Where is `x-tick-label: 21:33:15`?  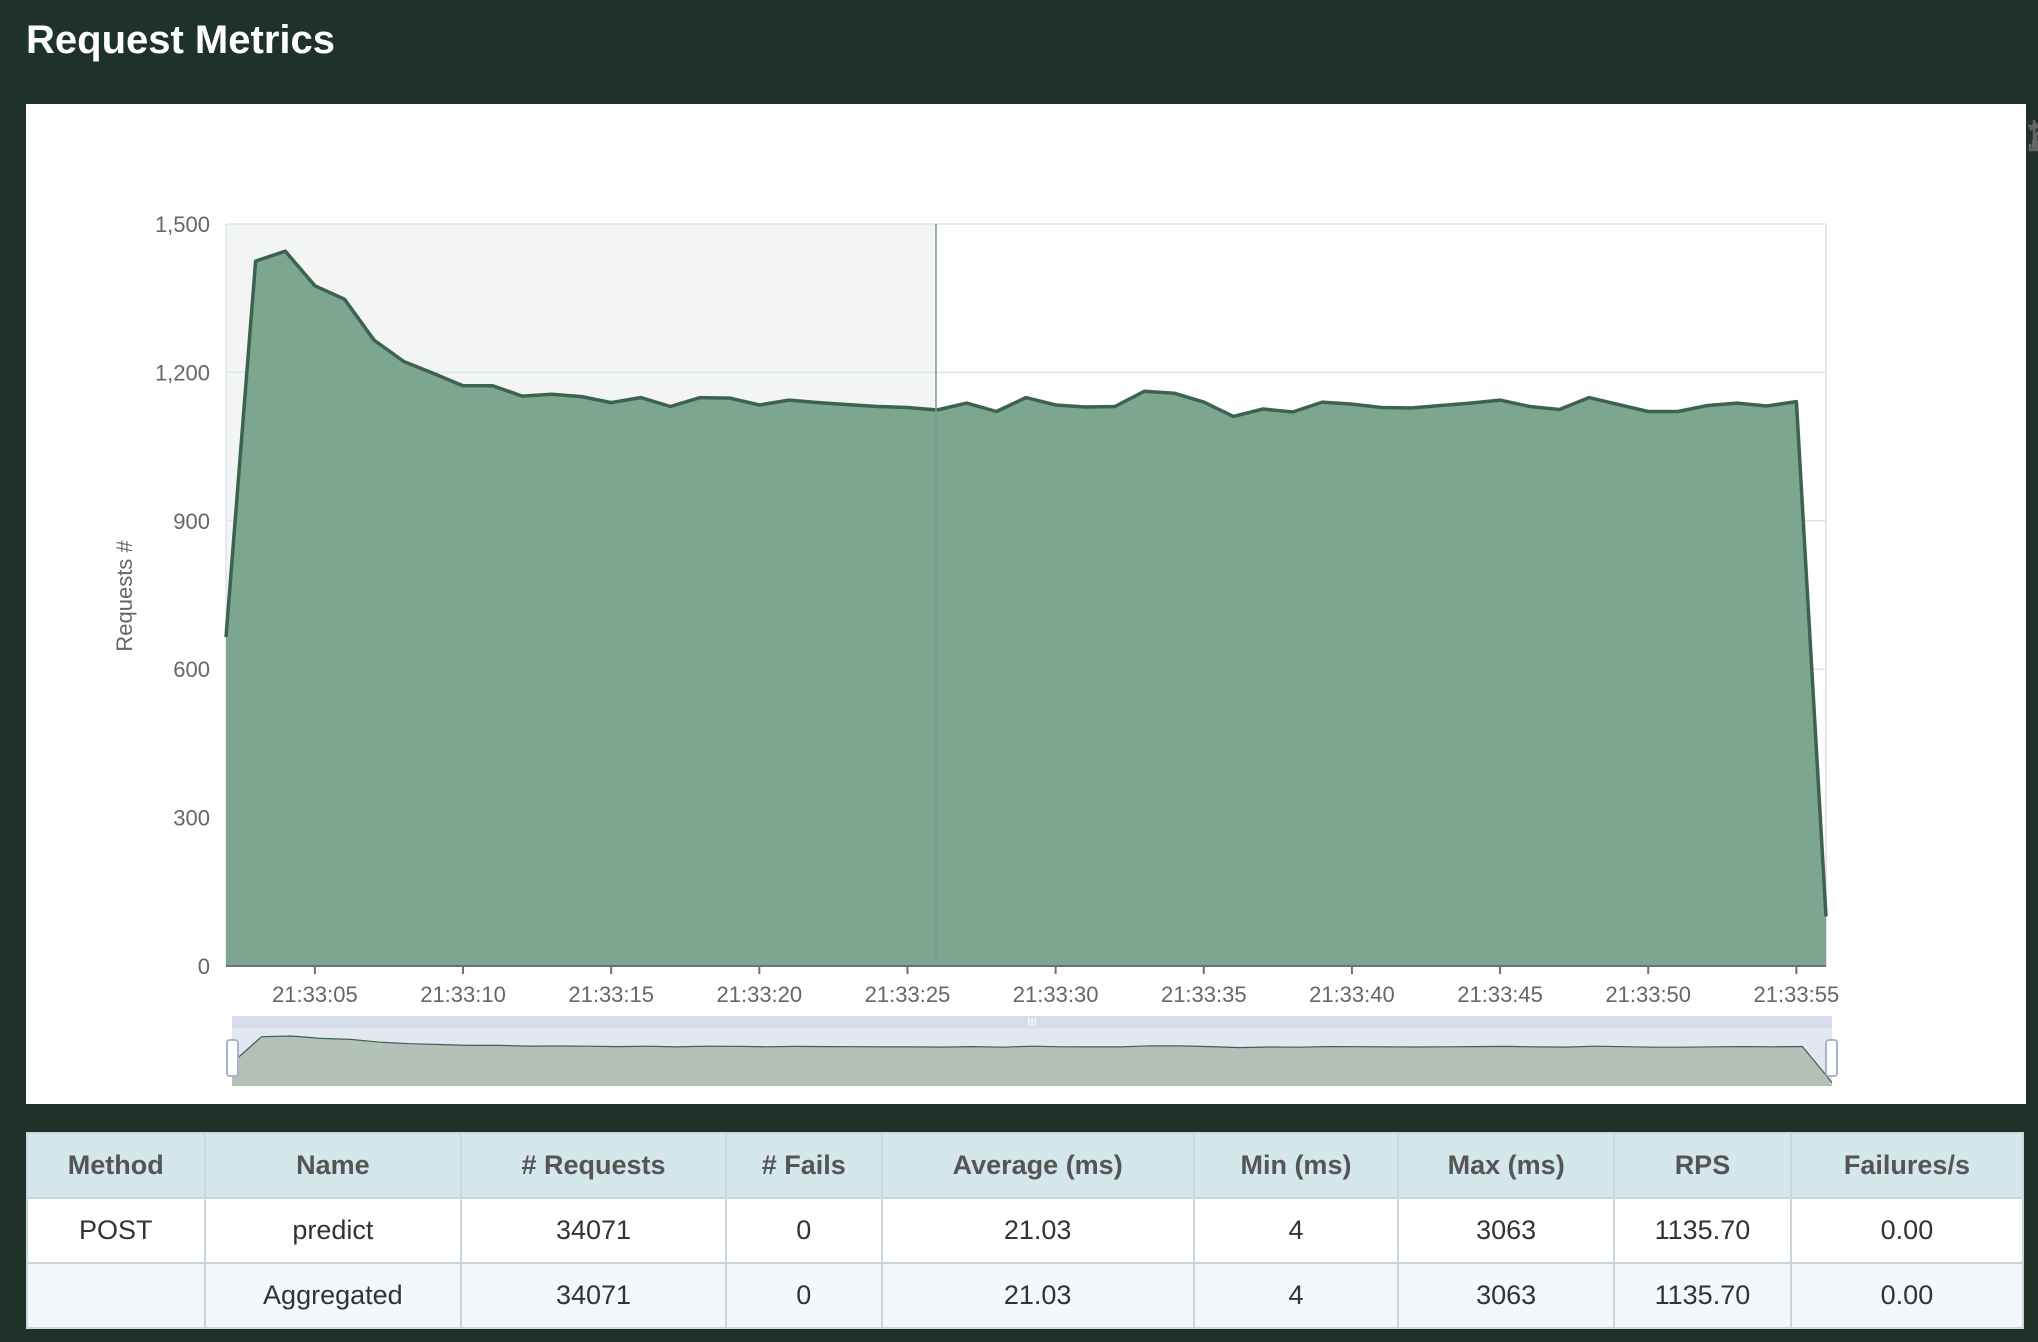 x-tick-label: 21:33:15 is located at coordinates (611, 994).